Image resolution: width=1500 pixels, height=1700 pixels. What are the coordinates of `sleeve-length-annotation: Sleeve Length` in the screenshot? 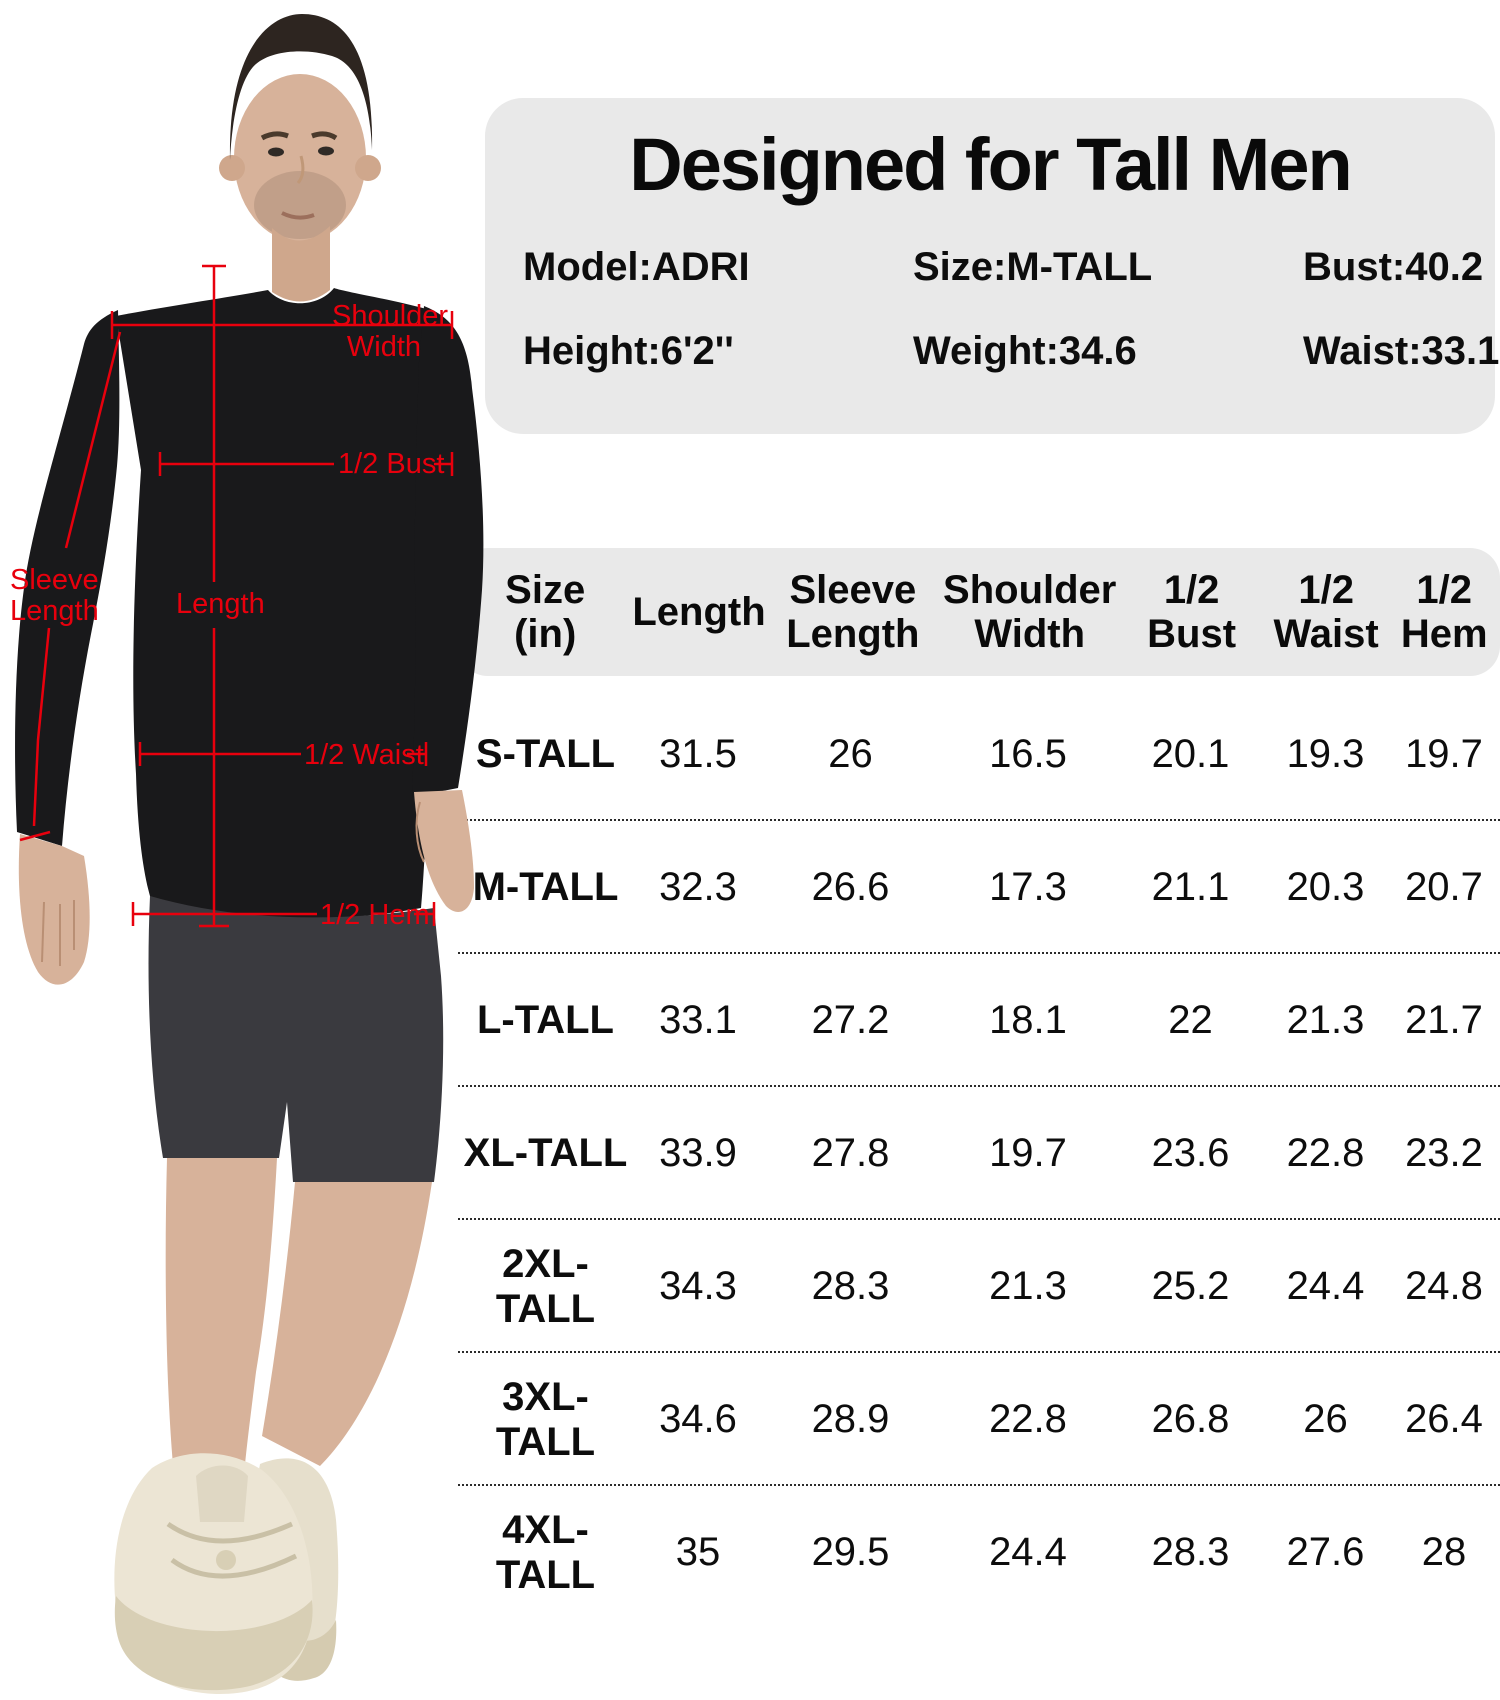 It's located at (54, 595).